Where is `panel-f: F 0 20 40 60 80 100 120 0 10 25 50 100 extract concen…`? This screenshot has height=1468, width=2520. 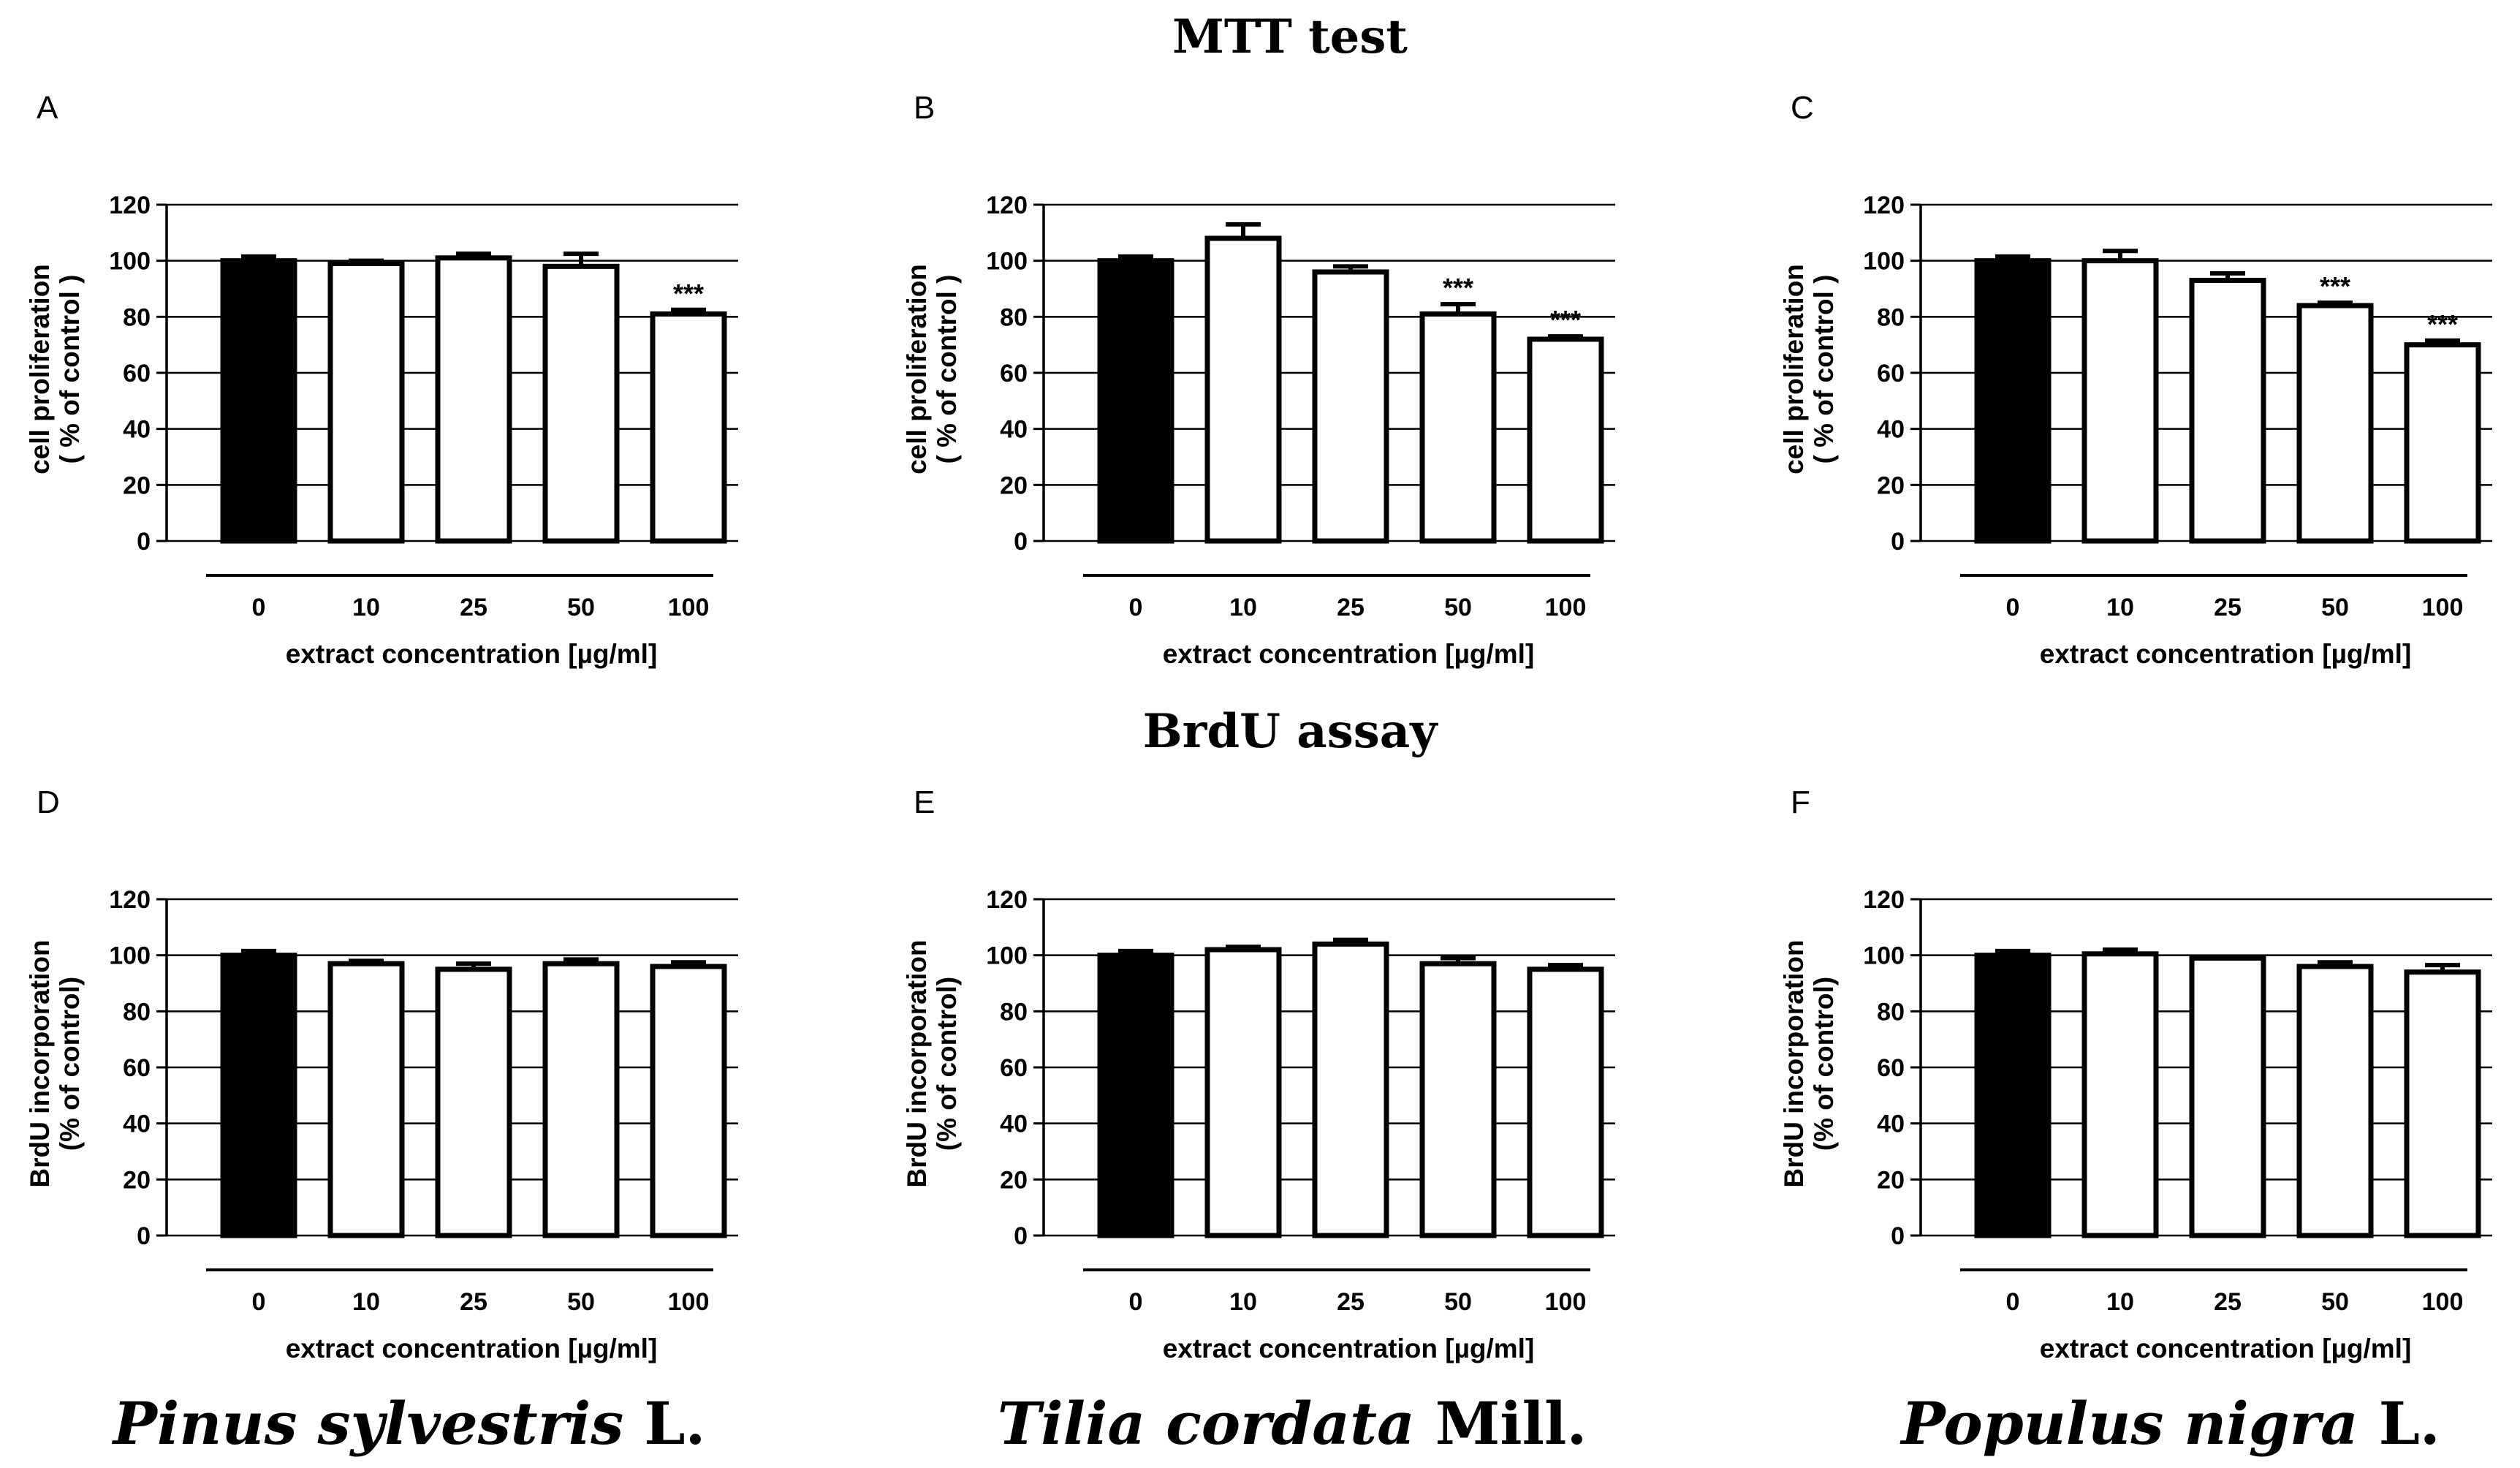
panel-f: F 0 20 40 60 80 100 120 0 10 25 50 100 extract concen… is located at coordinates (2135, 1073).